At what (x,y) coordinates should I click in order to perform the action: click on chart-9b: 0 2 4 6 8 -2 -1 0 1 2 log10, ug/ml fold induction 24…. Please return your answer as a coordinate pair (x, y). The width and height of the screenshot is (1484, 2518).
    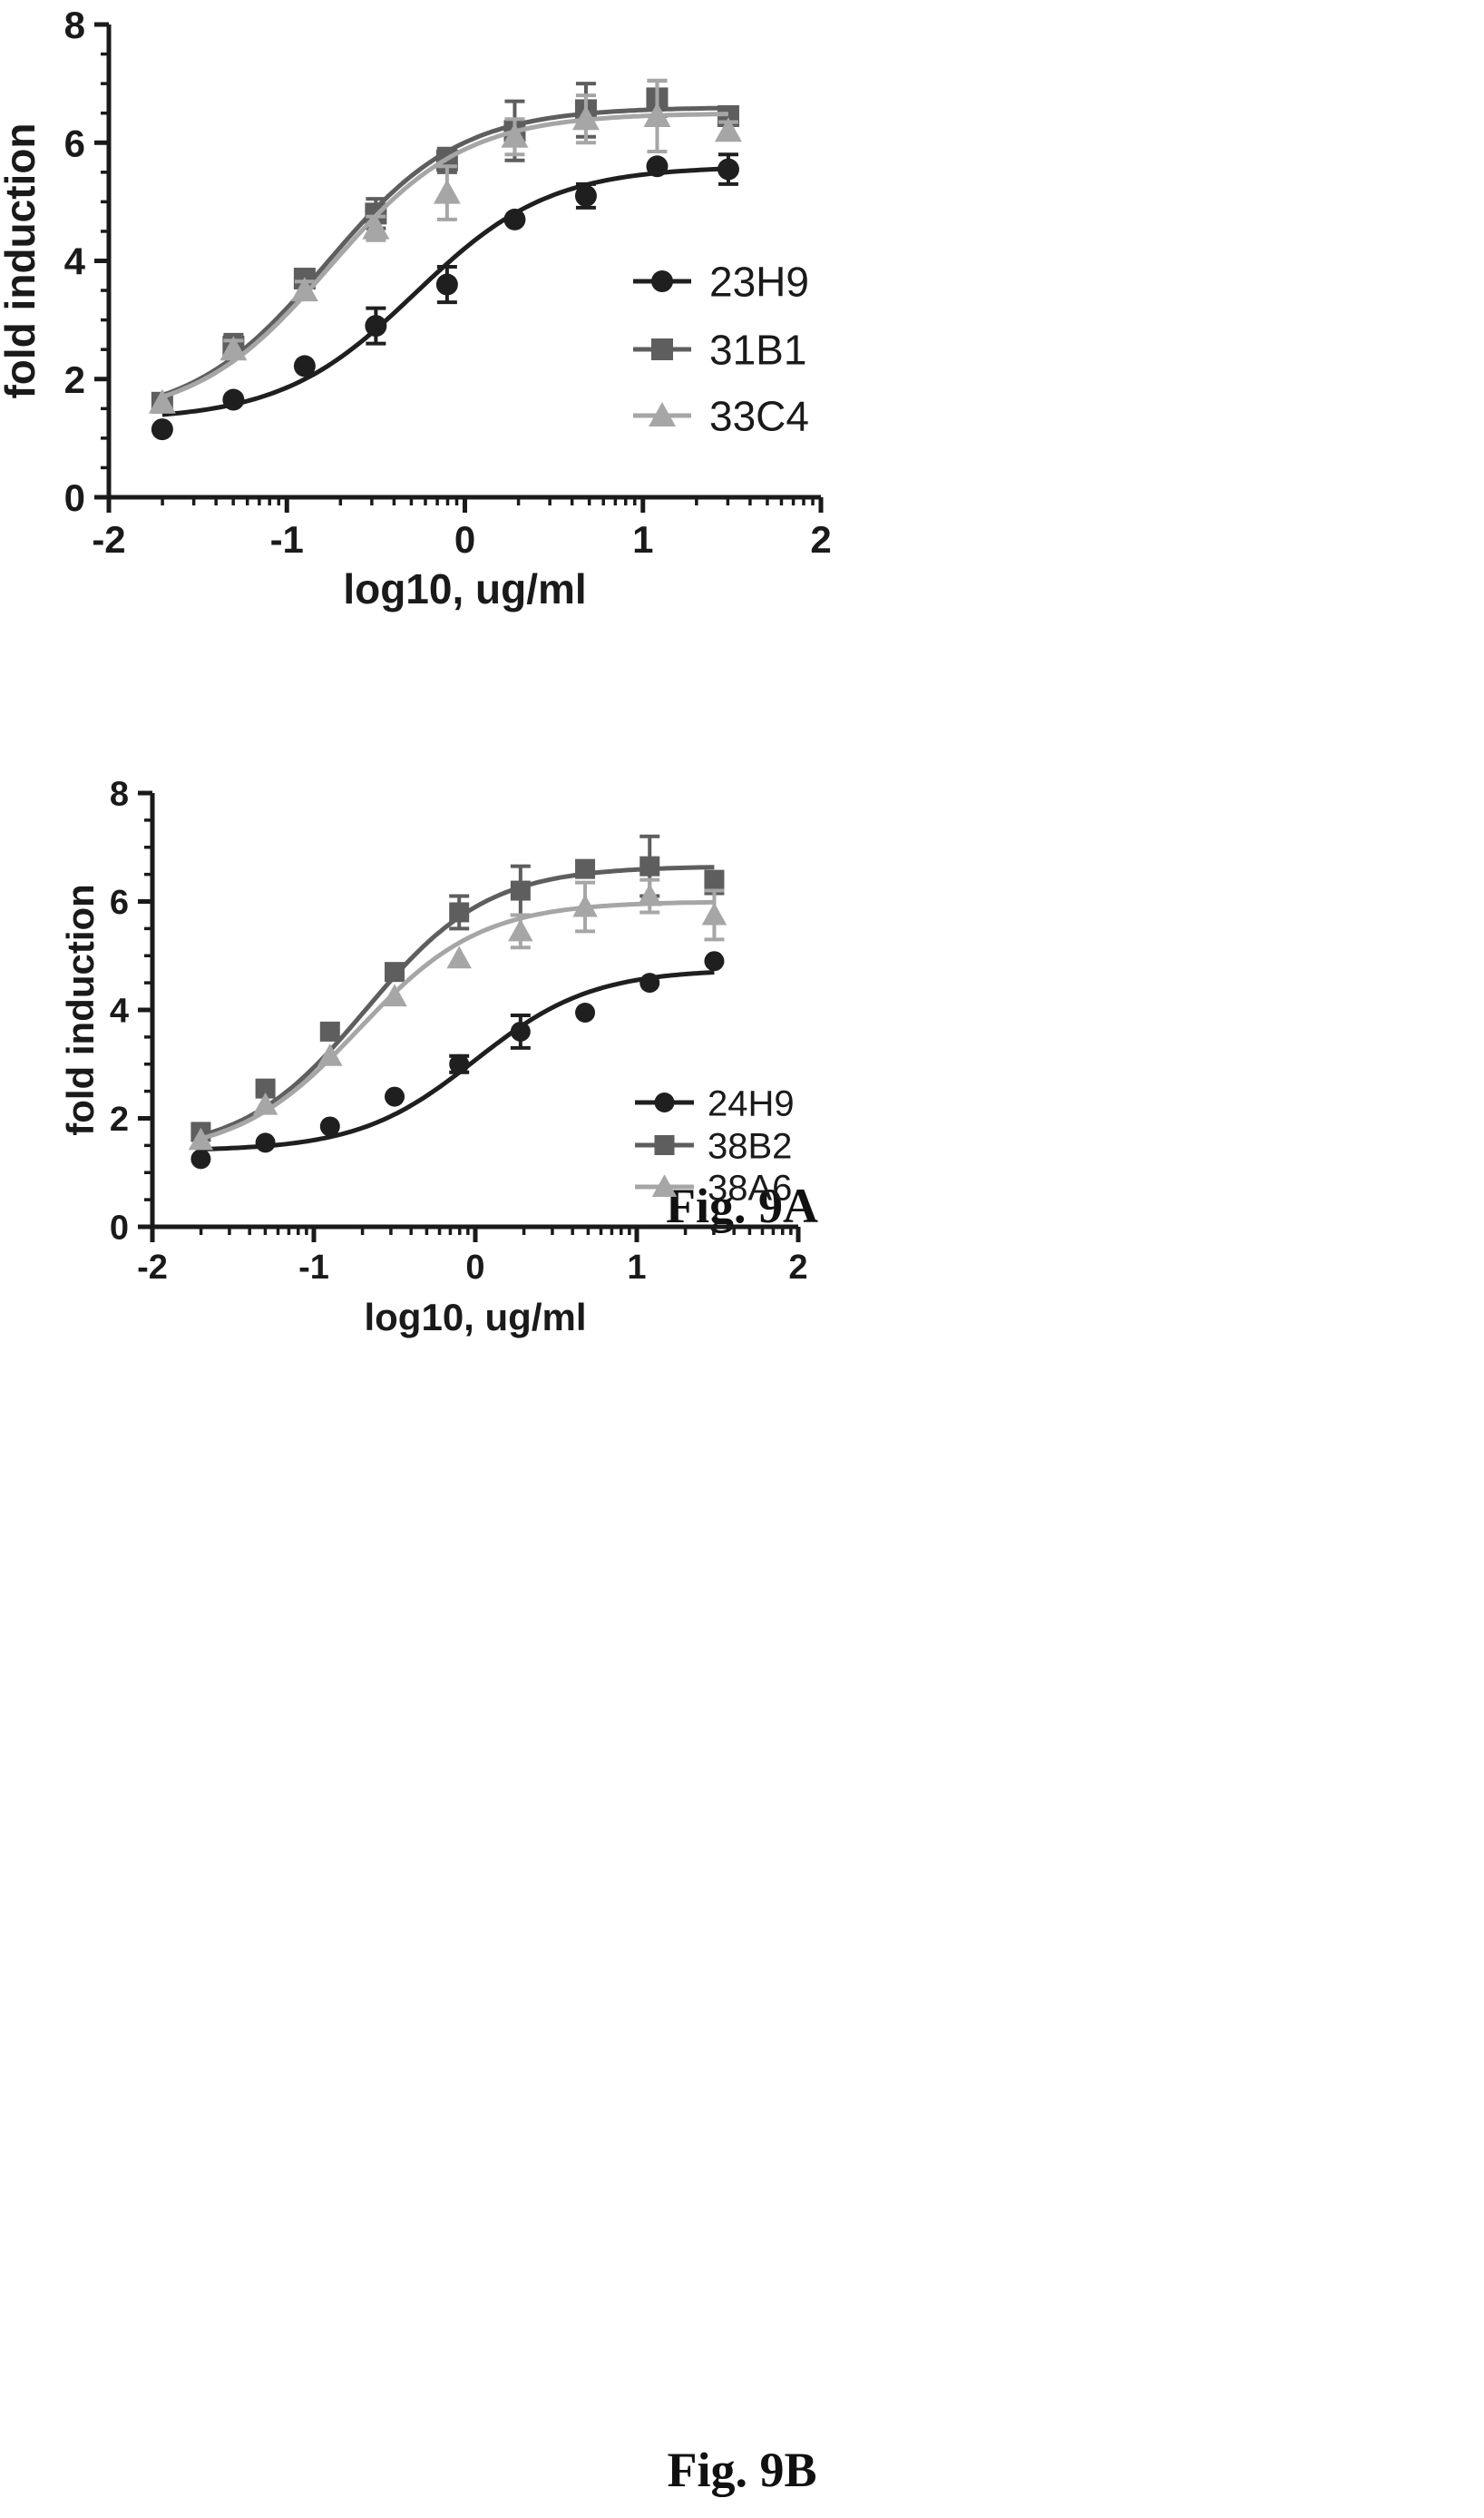
    Looking at the image, I should click on (433, 1057).